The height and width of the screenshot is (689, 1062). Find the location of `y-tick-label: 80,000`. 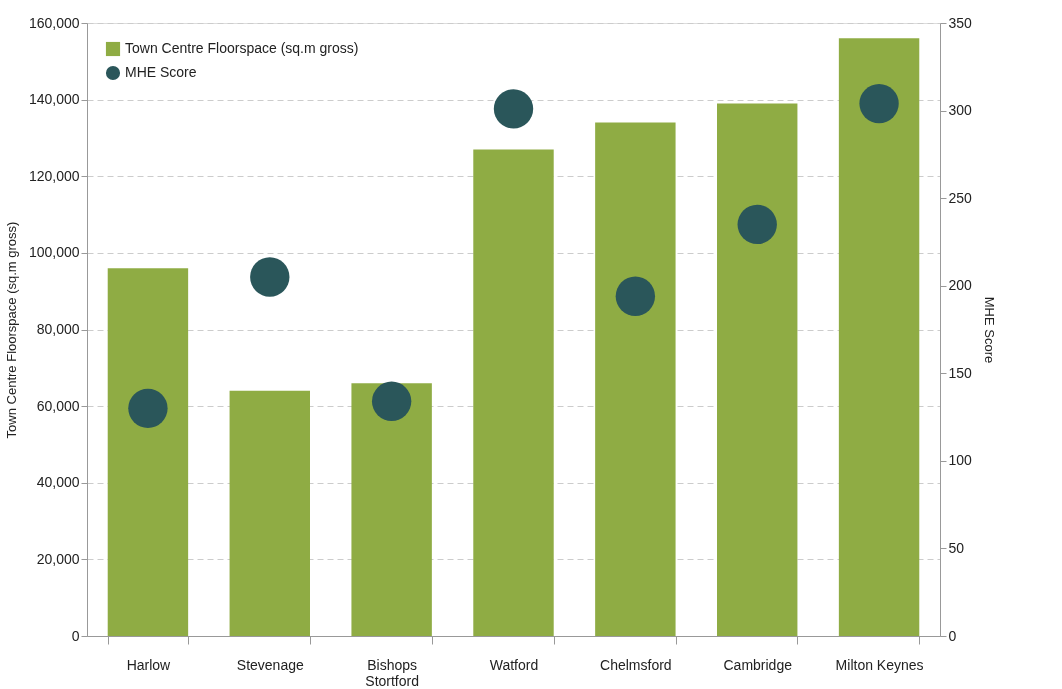

y-tick-label: 80,000 is located at coordinates (58, 329).